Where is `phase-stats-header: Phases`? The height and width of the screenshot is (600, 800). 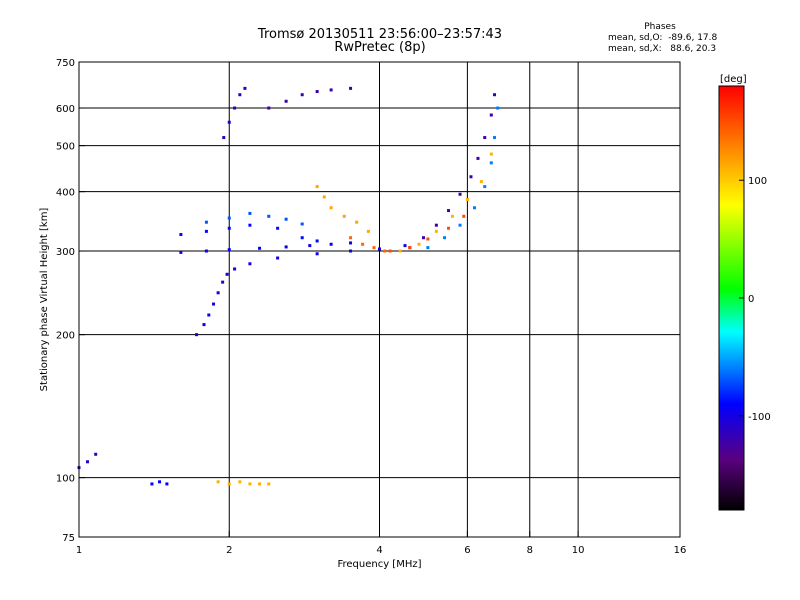 phase-stats-header: Phases is located at coordinates (660, 27).